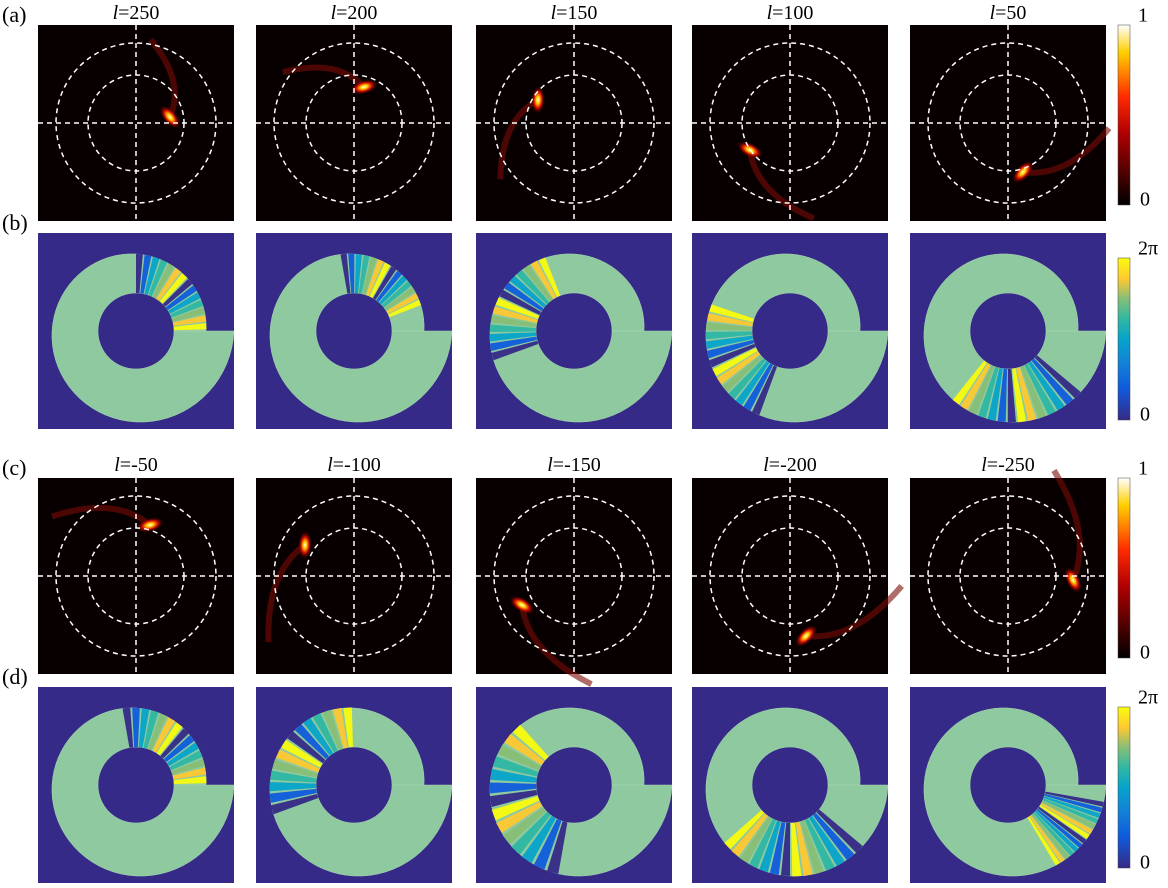 The image size is (1168, 888). What do you see at coordinates (15, 676) in the screenshot?
I see `panel-label: (d)` at bounding box center [15, 676].